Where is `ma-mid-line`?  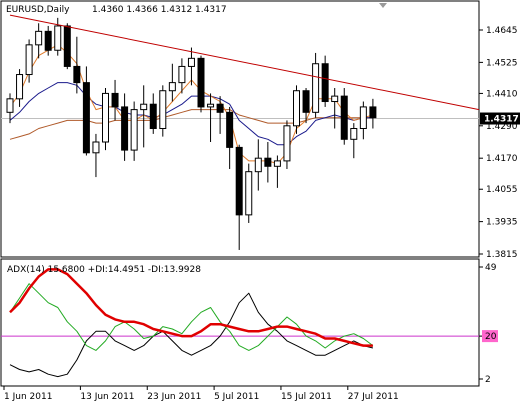 ma-mid-line is located at coordinates (191, 114).